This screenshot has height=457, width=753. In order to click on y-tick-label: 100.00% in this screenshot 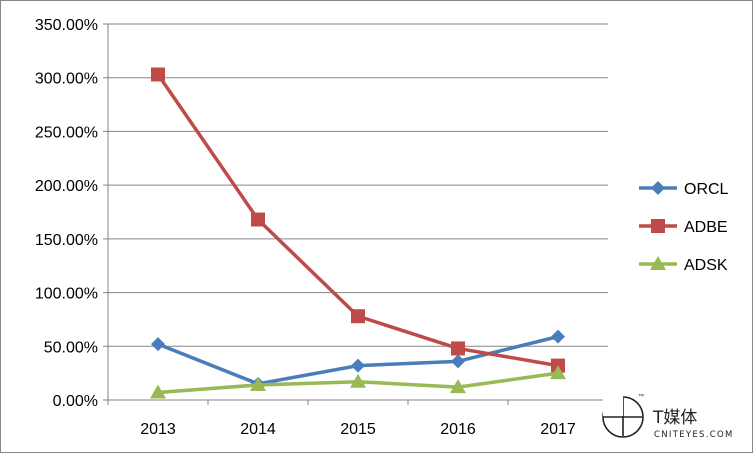, I will do `click(66, 294)`.